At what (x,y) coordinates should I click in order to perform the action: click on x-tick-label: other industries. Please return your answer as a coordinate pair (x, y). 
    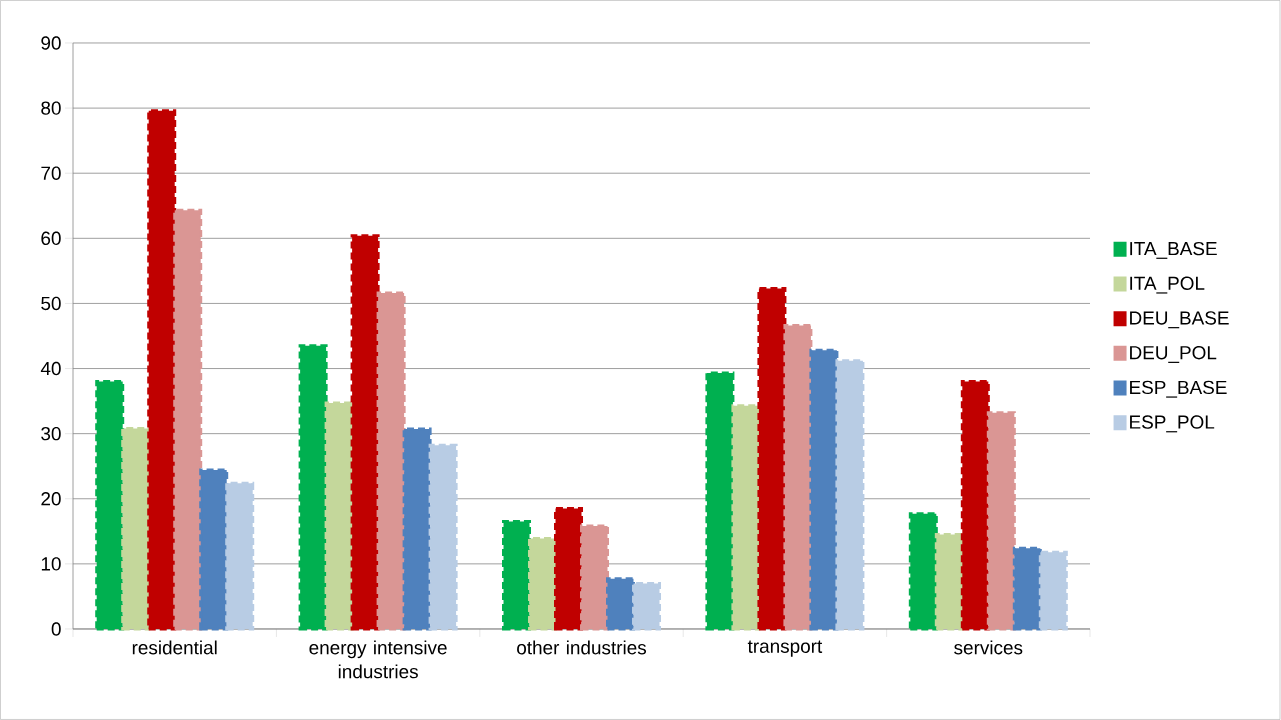
    Looking at the image, I should click on (582, 647).